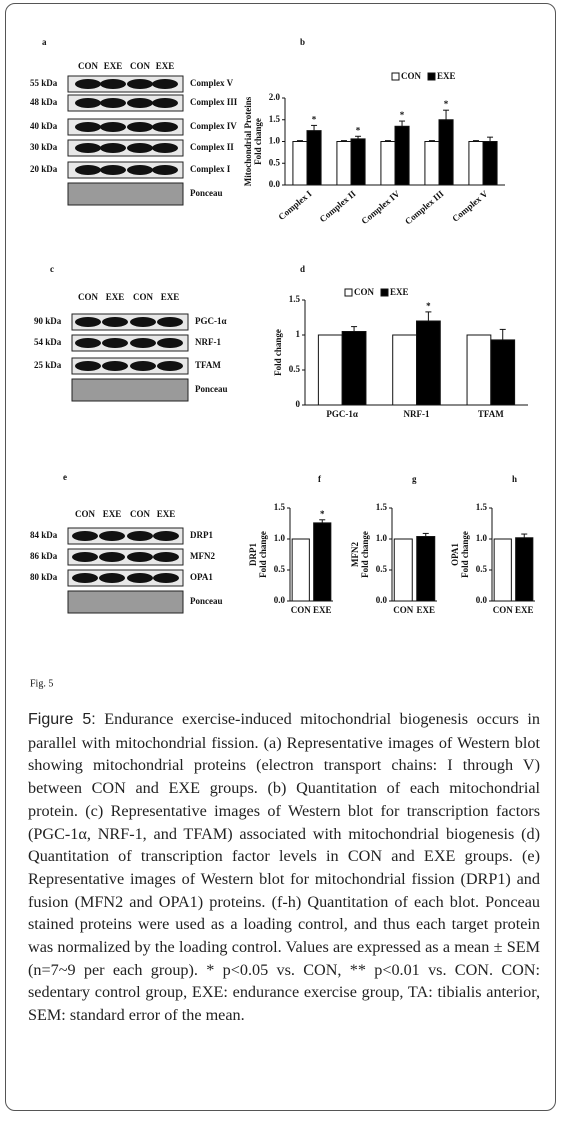 Image resolution: width=563 pixels, height=1126 pixels. What do you see at coordinates (125, 557) in the screenshot?
I see `blot-box` at bounding box center [125, 557].